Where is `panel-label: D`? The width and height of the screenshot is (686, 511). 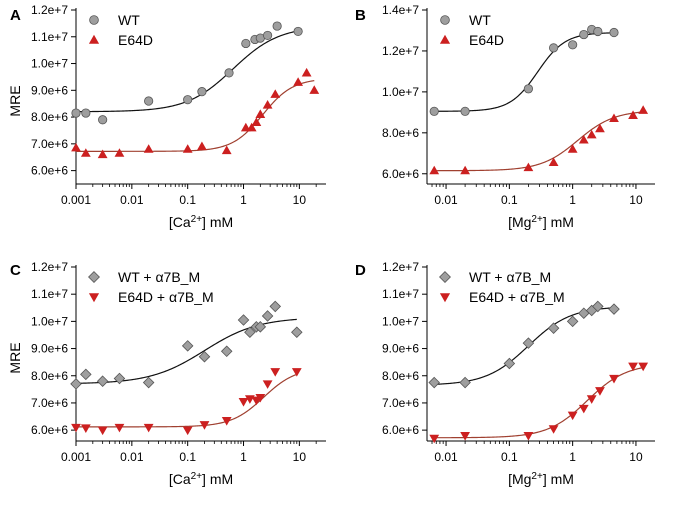
panel-label: D is located at coordinates (360, 270).